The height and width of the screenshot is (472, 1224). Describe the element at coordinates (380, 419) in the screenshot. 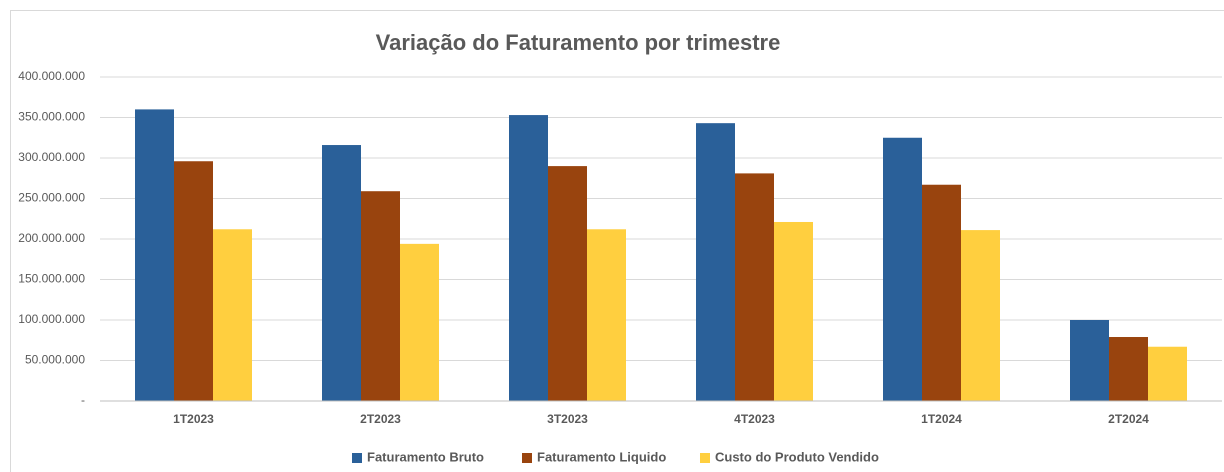

I see `x-tick-label: 2T2023` at that location.